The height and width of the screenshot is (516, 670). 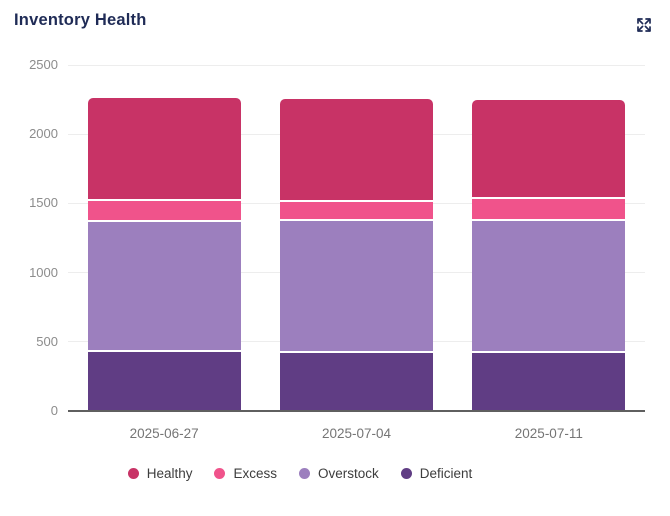 I want to click on y-axis-tick-label: 1000, so click(x=43, y=272).